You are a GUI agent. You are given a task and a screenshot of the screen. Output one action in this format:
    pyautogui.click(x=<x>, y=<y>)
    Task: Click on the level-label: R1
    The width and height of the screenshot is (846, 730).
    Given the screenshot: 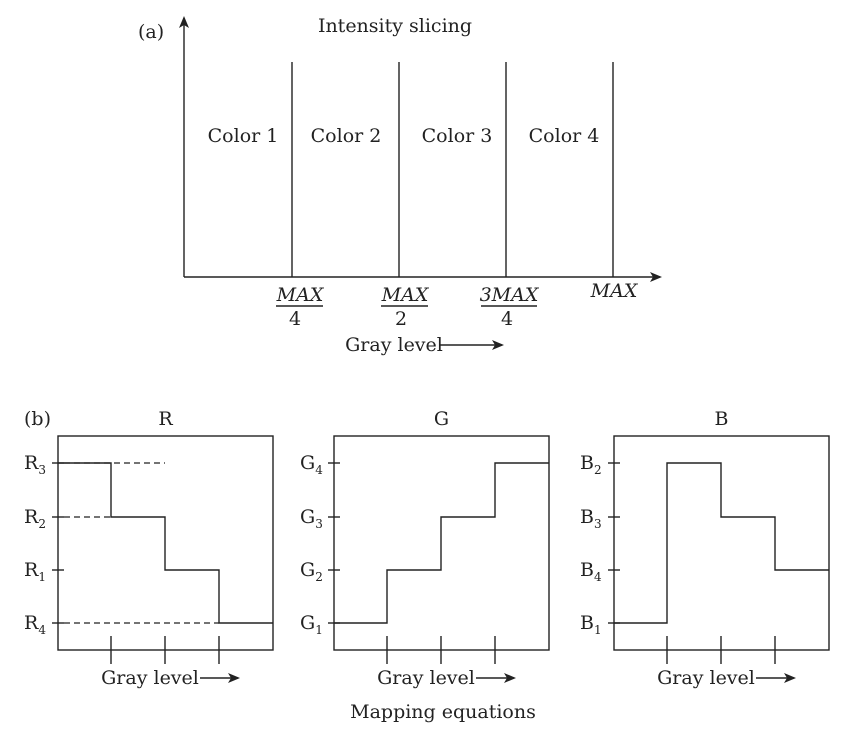 What is the action you would take?
    pyautogui.click(x=35, y=571)
    